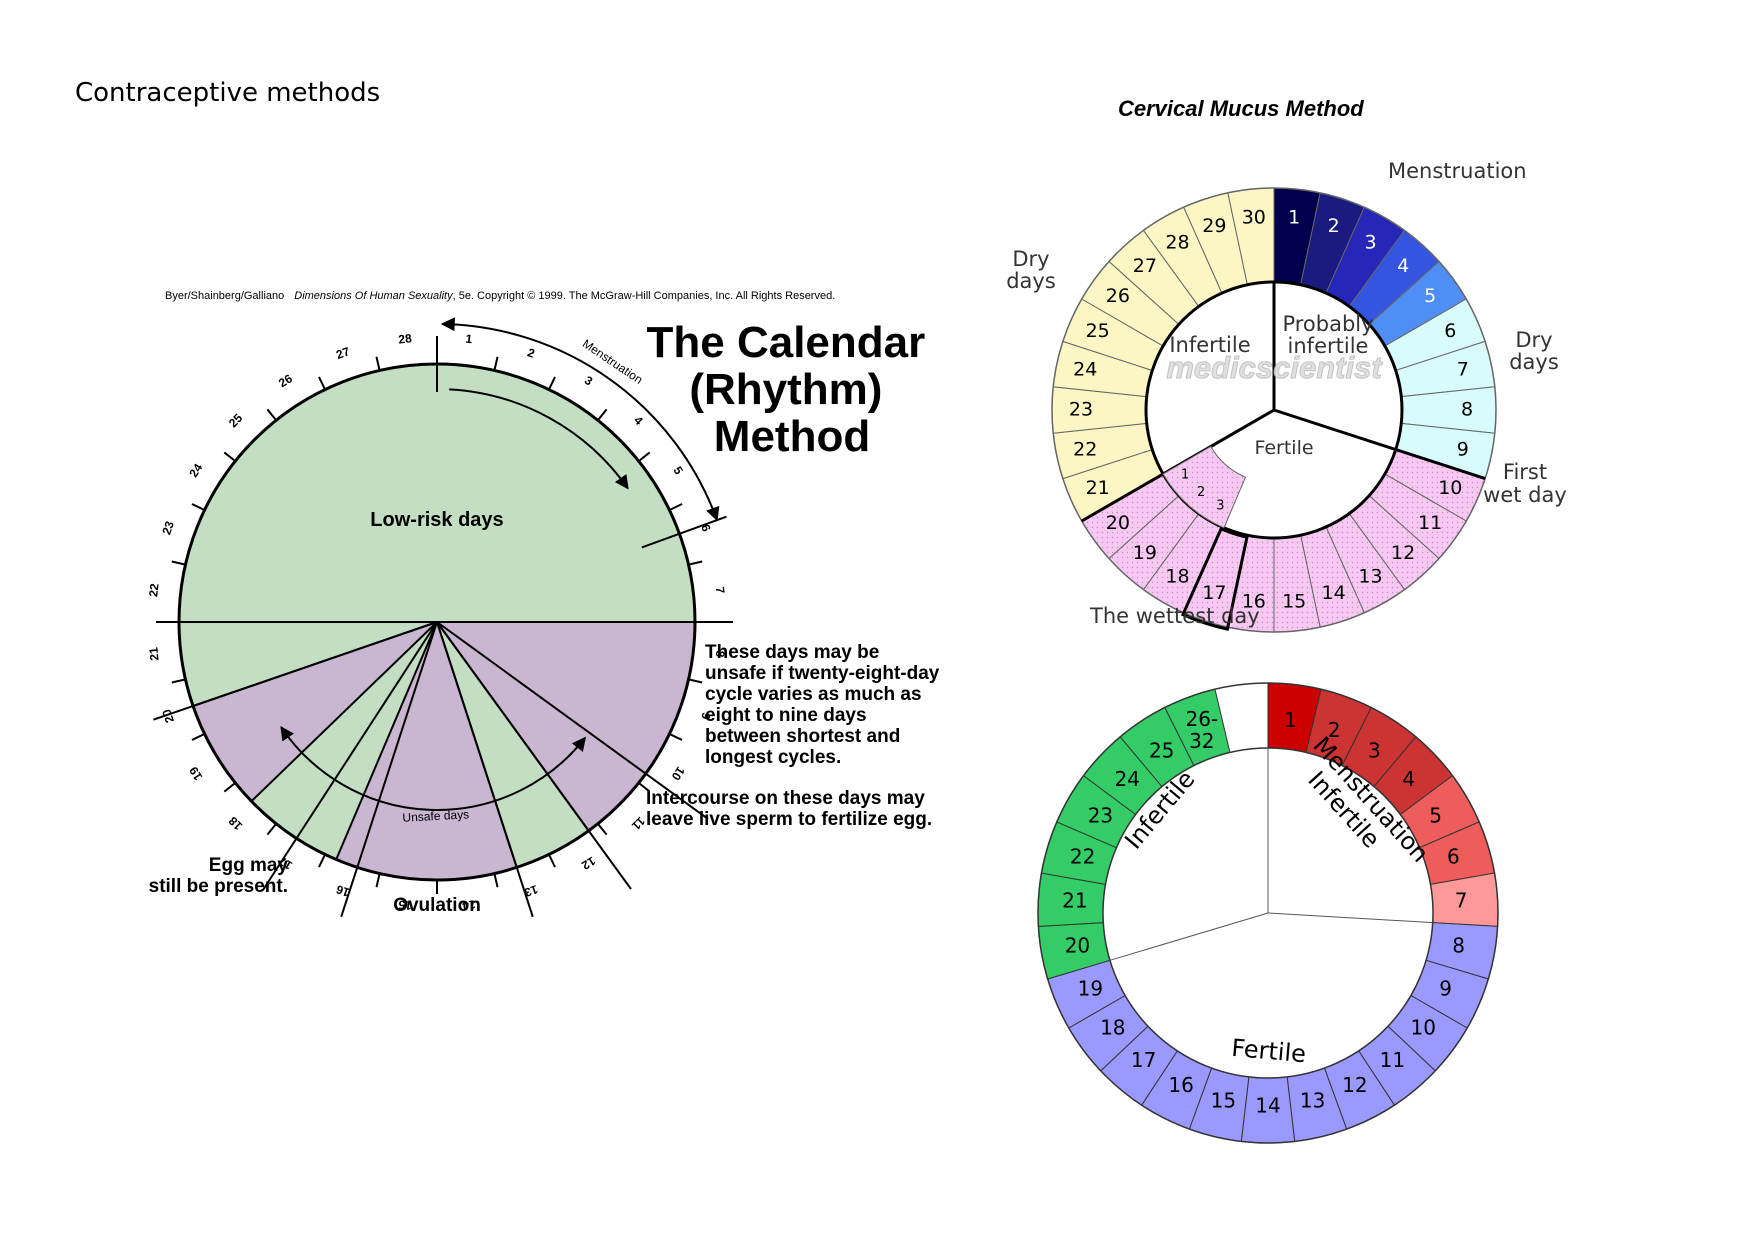 The image size is (1754, 1240). Describe the element at coordinates (1098, 488) in the screenshot. I see `cm-day-label: 21` at that location.